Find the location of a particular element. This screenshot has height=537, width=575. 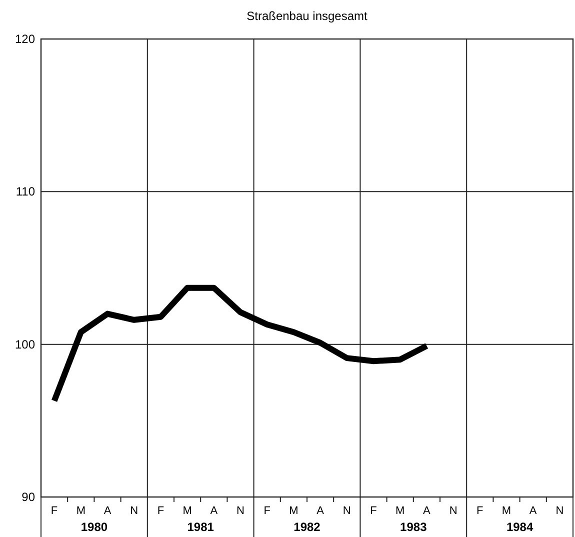

y-tick-label: 90 is located at coordinates (29, 497).